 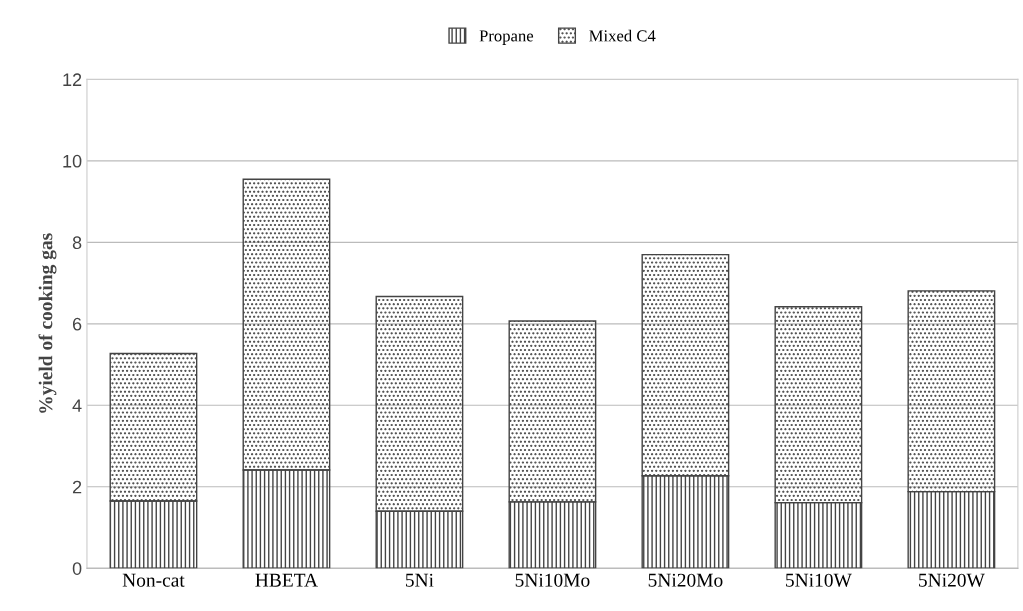 I want to click on x-tick-label: 5Ni10Mo, so click(x=552, y=580).